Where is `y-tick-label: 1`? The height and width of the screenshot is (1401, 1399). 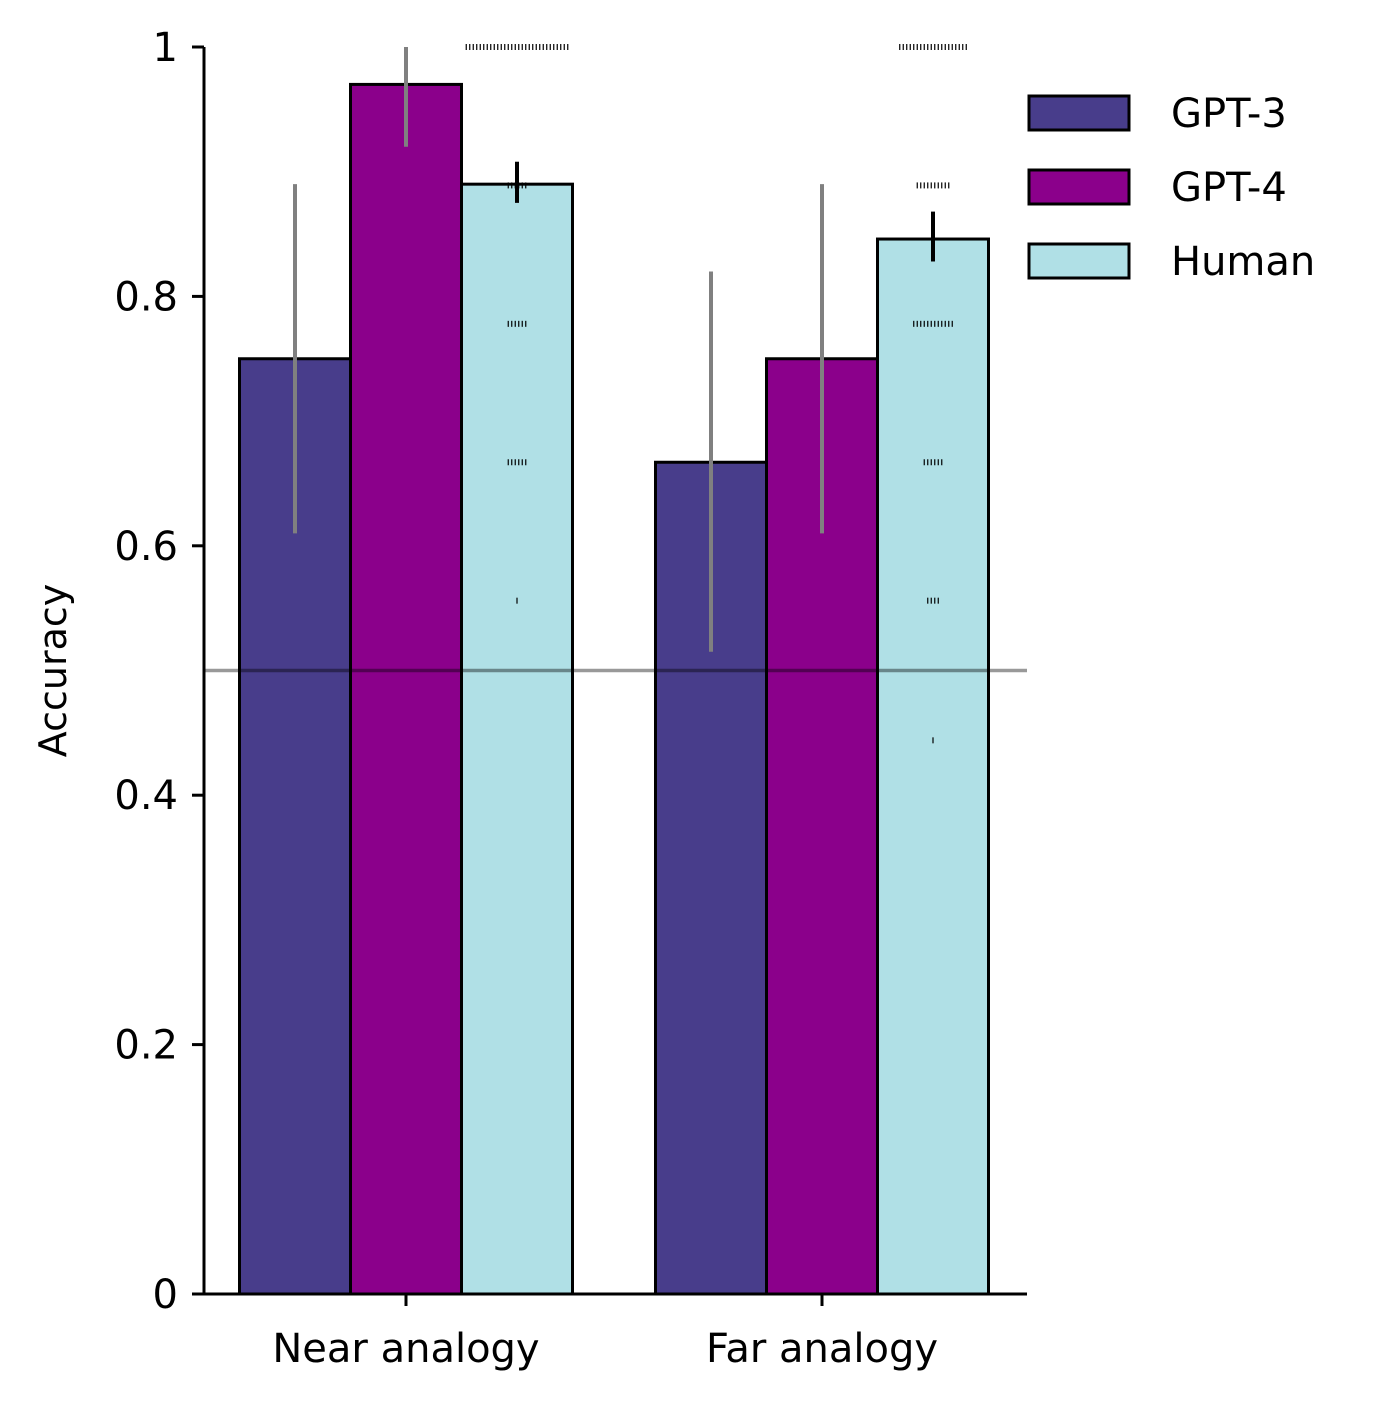 y-tick-label: 1 is located at coordinates (165, 48).